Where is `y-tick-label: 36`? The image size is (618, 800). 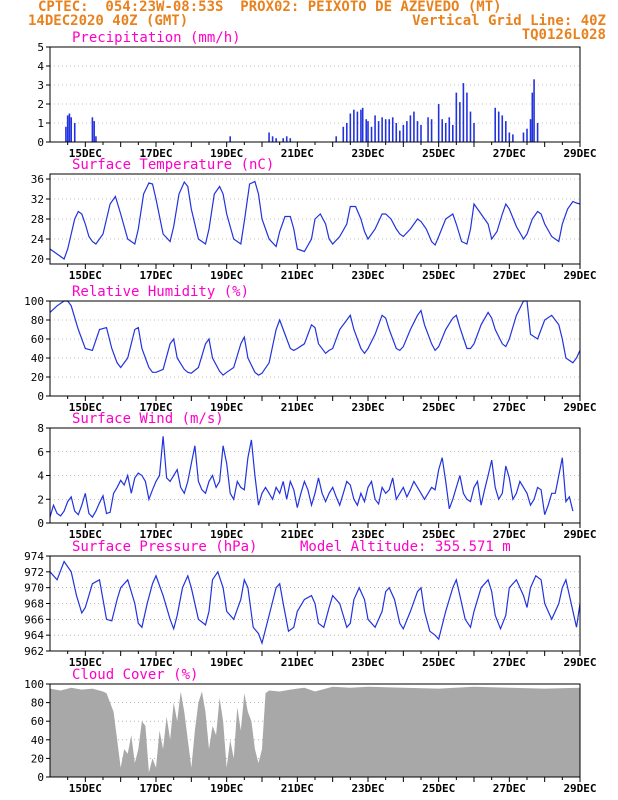
y-tick-label: 36 is located at coordinates (37, 179).